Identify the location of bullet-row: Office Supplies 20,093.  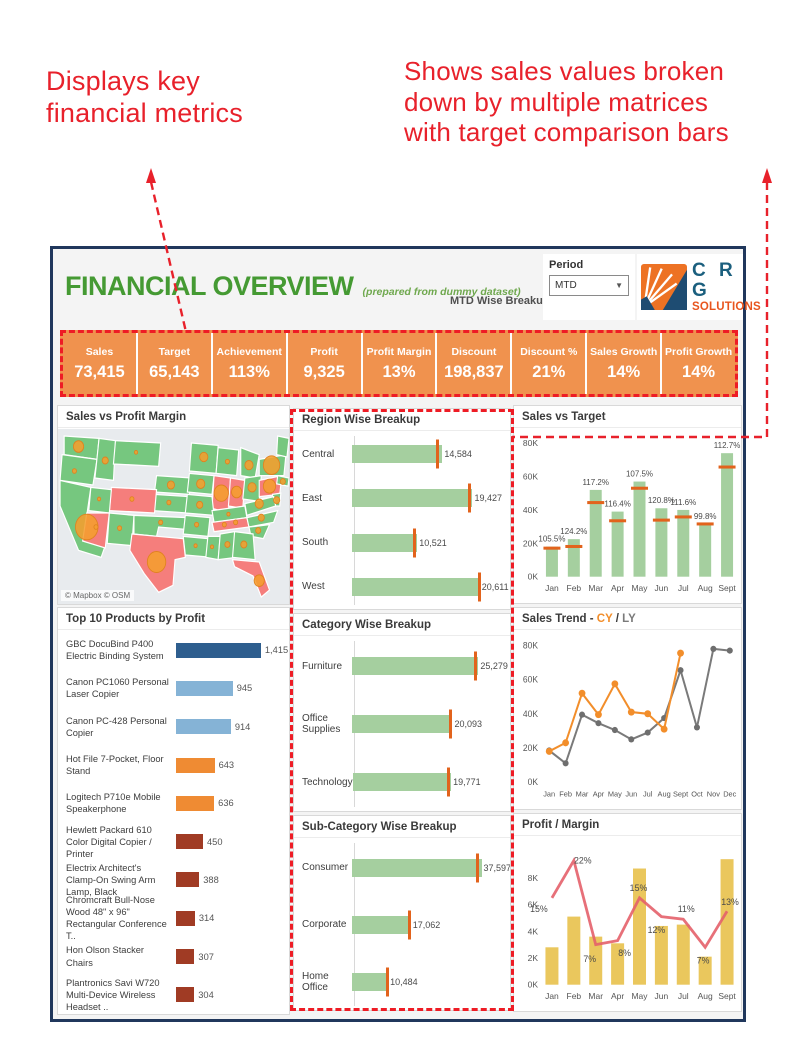
(402, 724).